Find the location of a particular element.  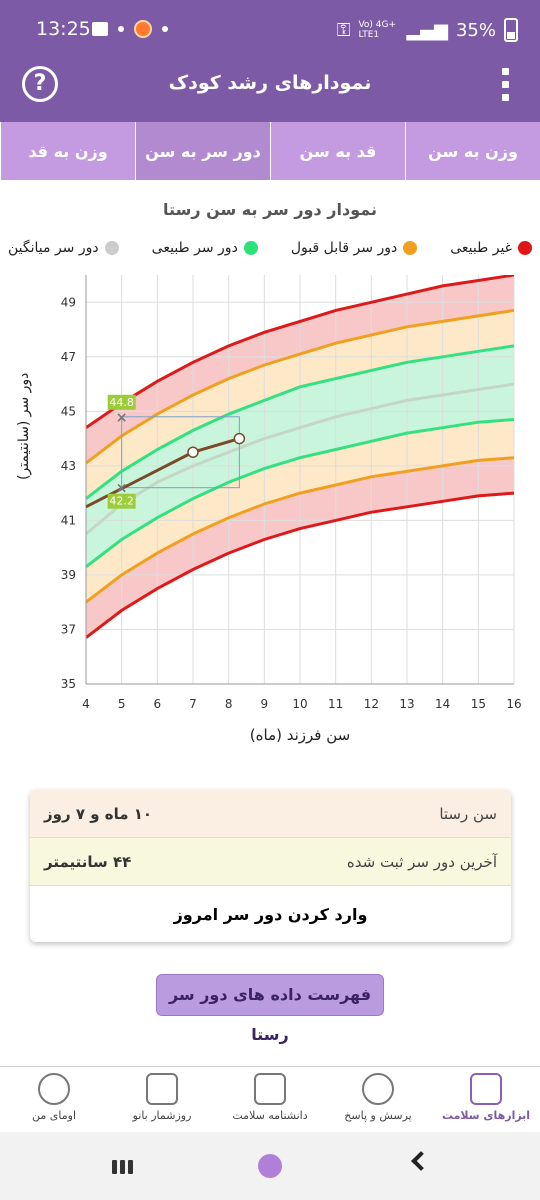

curve-orange-upper is located at coordinates (300, 386).